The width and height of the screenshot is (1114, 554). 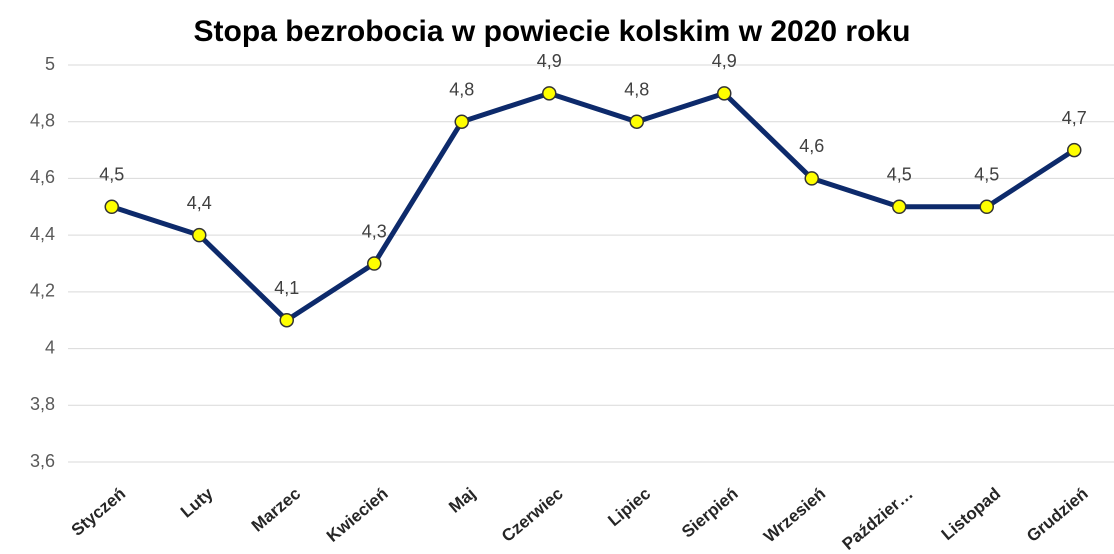 I want to click on x-tick-label: Luty, so click(x=197, y=503).